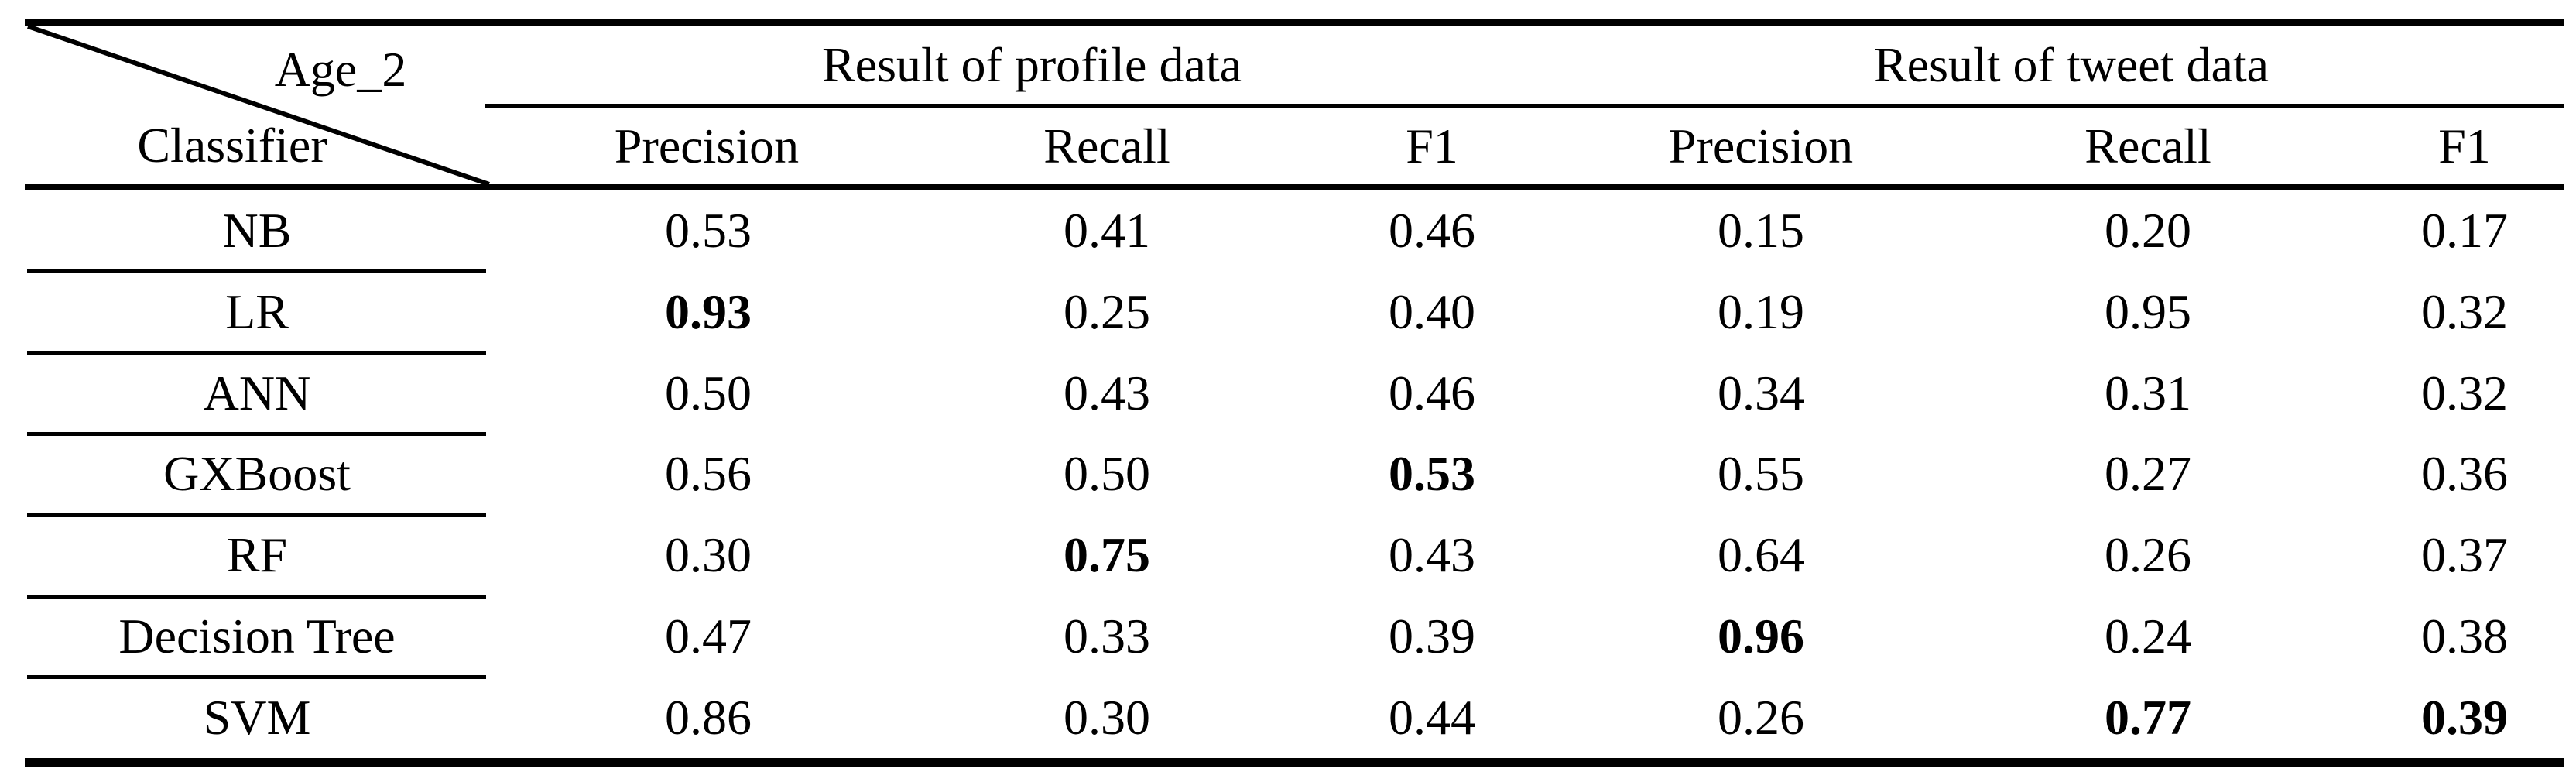 This screenshot has height=782, width=2576. What do you see at coordinates (2464, 145) in the screenshot?
I see `column-header-tweet-f1: F1` at bounding box center [2464, 145].